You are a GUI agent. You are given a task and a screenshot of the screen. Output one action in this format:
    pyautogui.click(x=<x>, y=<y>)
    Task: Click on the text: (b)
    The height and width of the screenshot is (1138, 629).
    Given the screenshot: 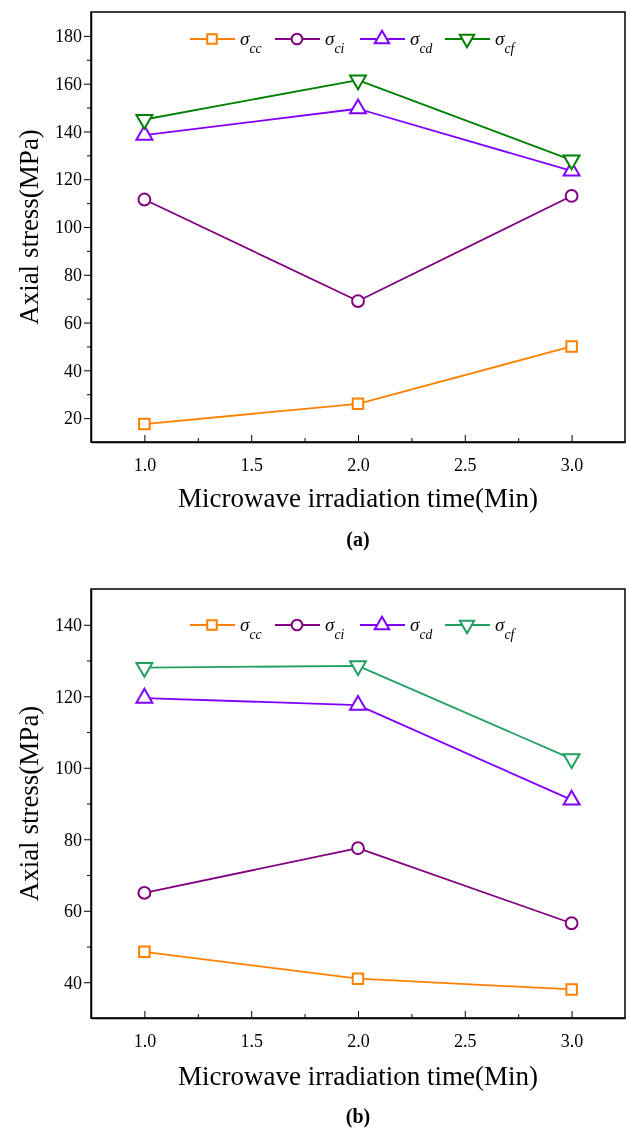 What is the action you would take?
    pyautogui.click(x=358, y=1116)
    